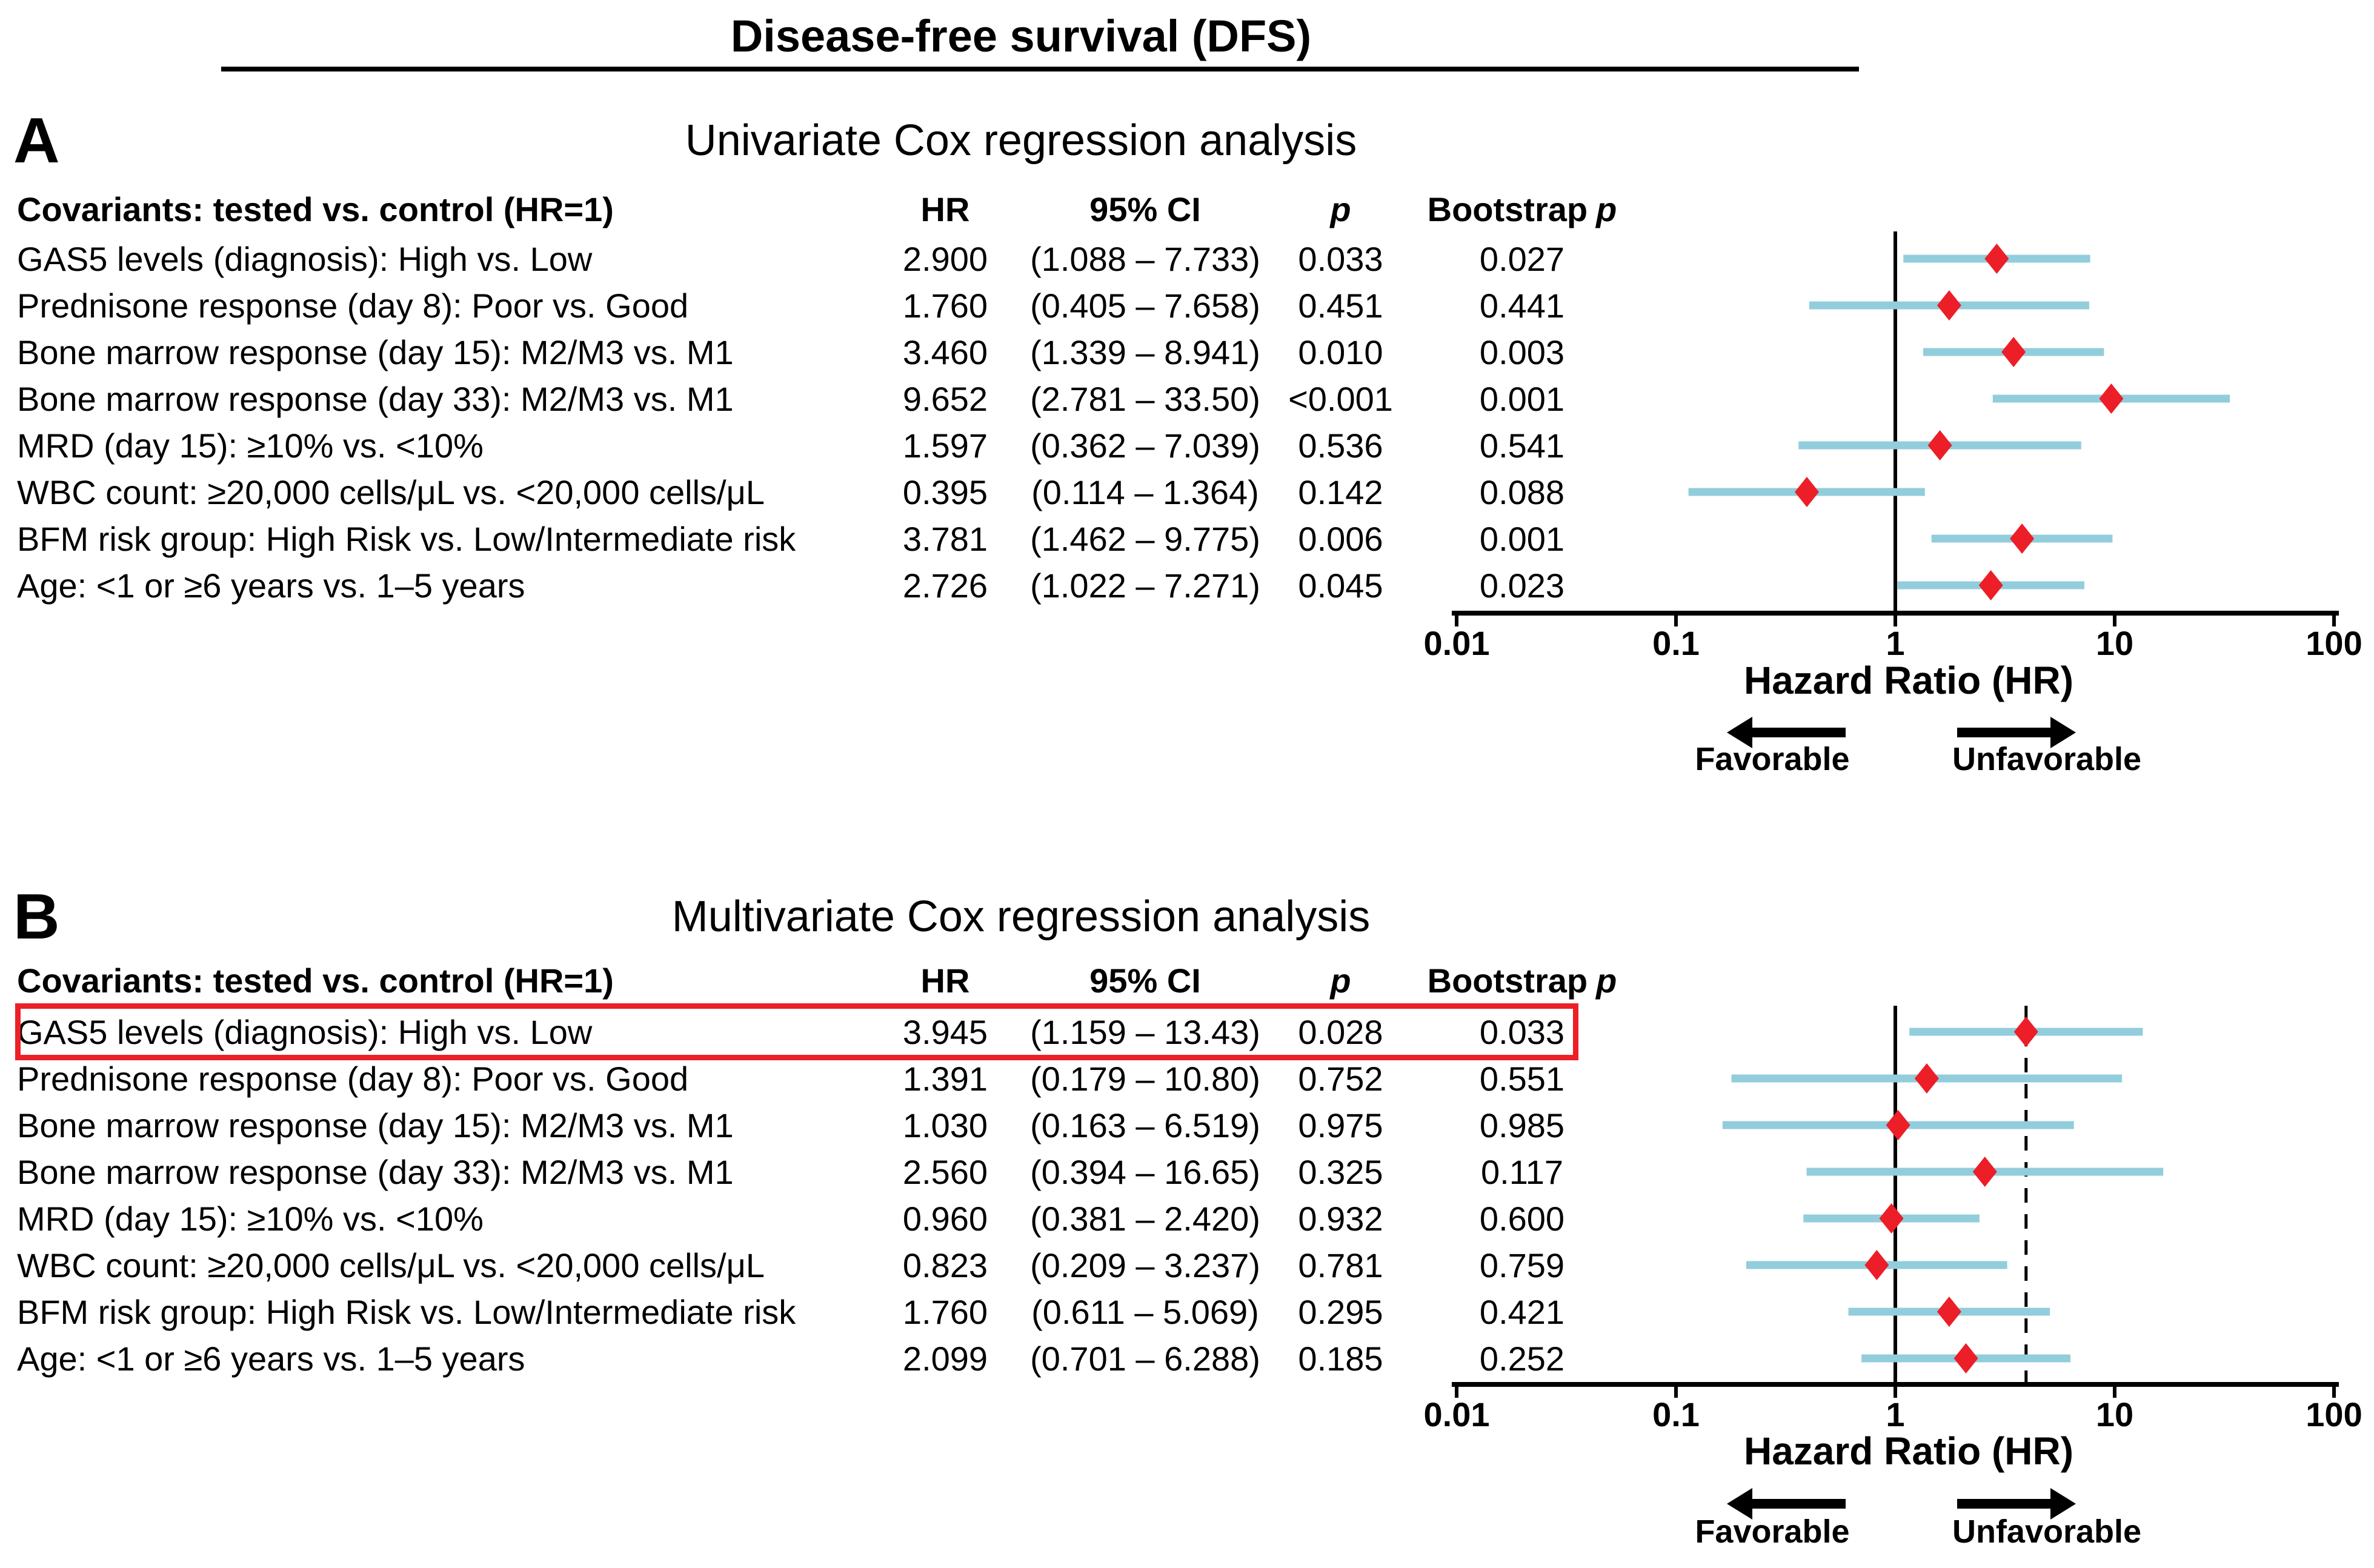 The image size is (2374, 1568). Describe the element at coordinates (945, 1219) in the screenshot. I see `cell-hr: 0.960` at that location.